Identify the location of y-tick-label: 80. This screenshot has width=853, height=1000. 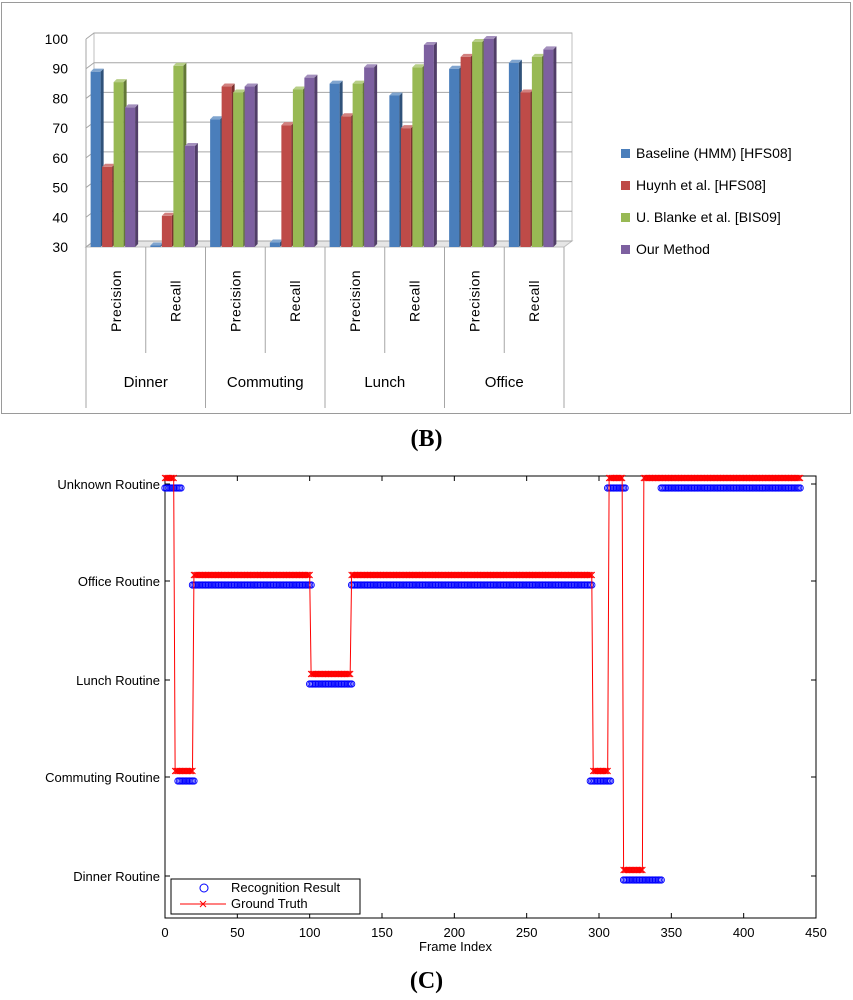
(60, 98).